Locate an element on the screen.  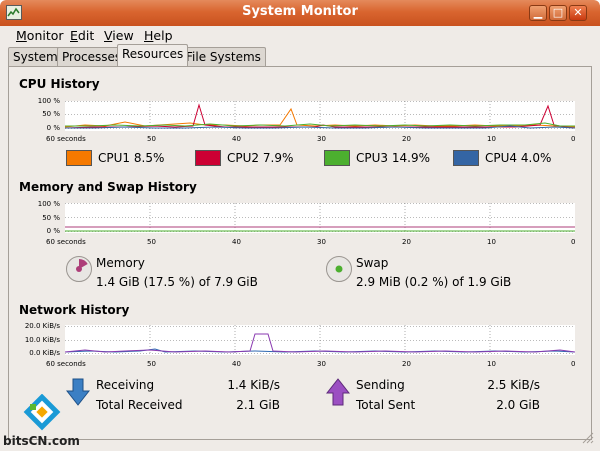
net-y-label-20: 20.0 KiB/s is located at coordinates (42, 326).